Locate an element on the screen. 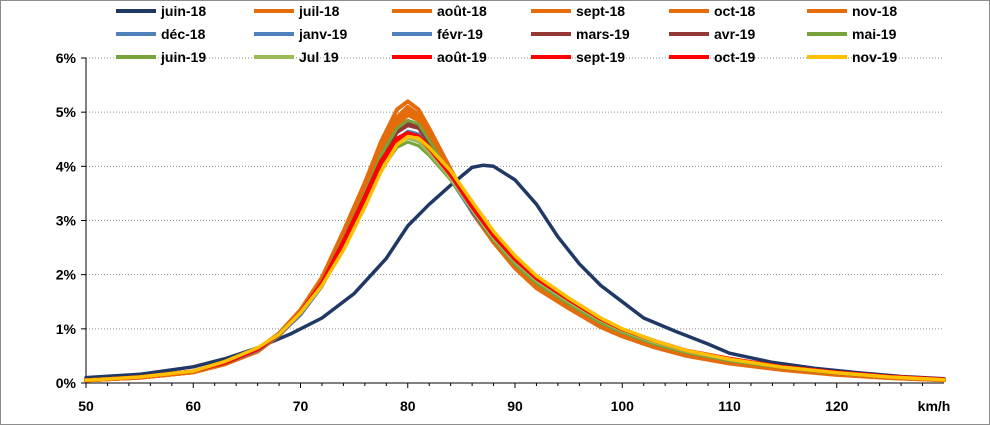 This screenshot has width=990, height=426. x-tick-label: 110 is located at coordinates (729, 406).